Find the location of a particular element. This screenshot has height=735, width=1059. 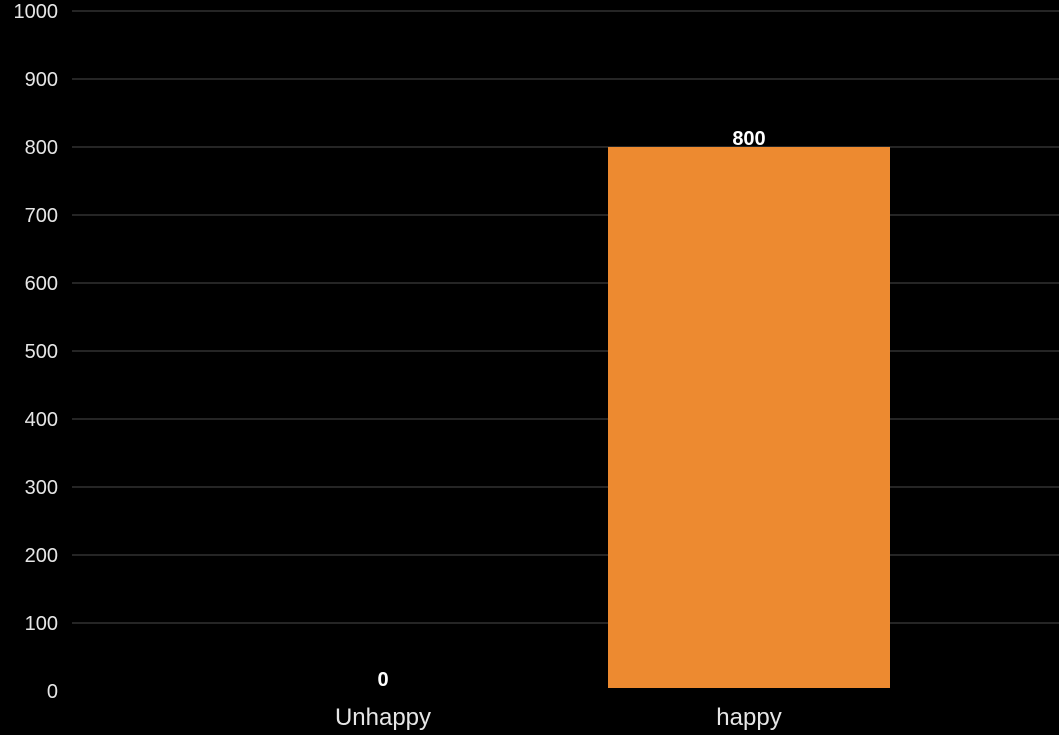

y-tick-label-500: 500 is located at coordinates (41, 352).